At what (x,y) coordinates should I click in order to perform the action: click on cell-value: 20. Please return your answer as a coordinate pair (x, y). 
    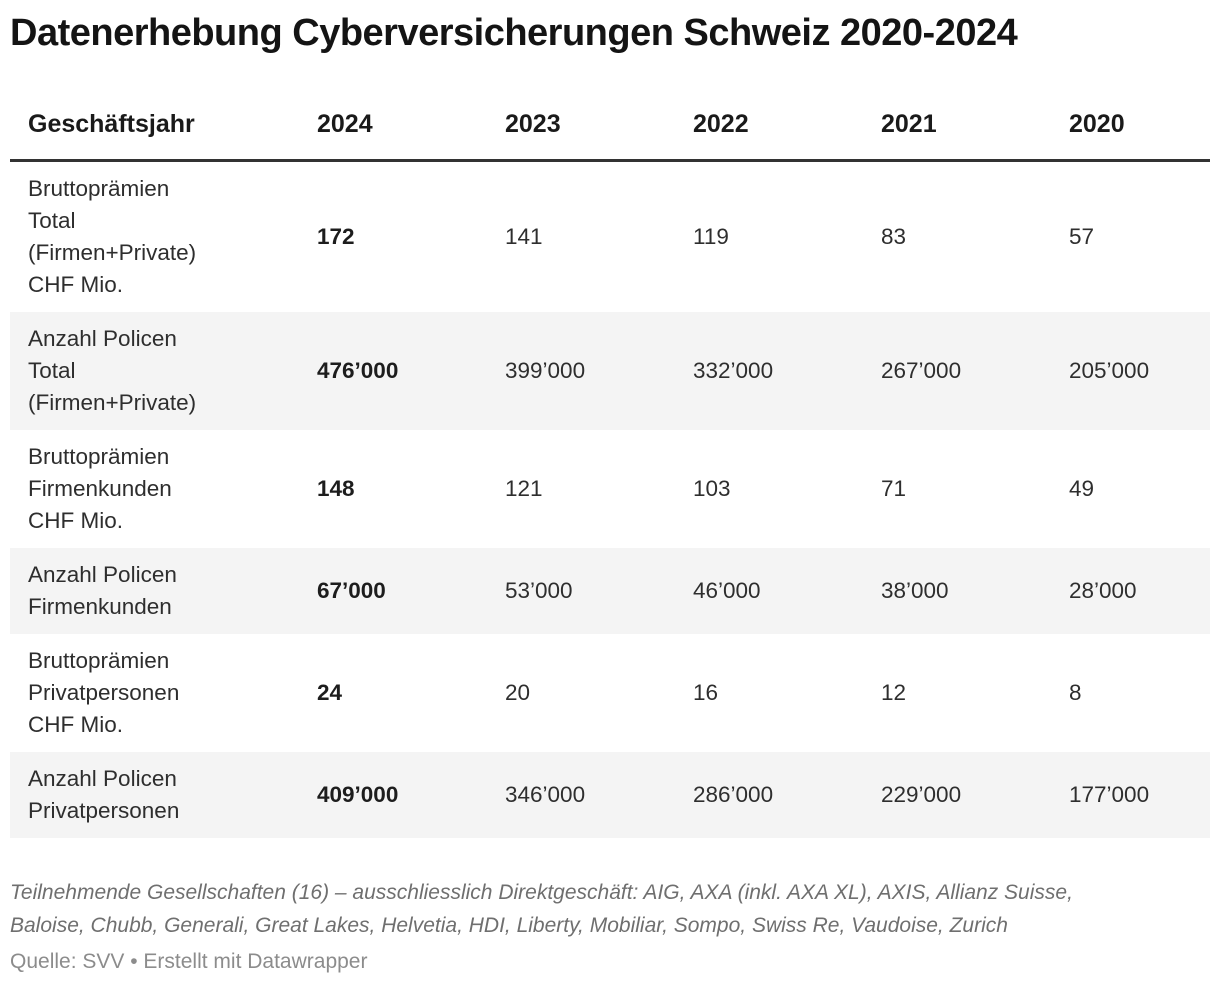
    Looking at the image, I should click on (518, 692).